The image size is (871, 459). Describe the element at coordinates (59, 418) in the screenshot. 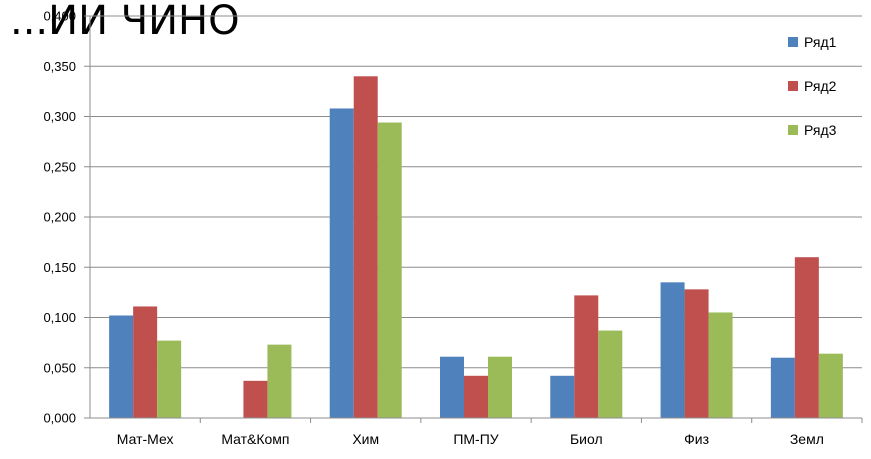

I see `y-tick-label: 0,000` at that location.